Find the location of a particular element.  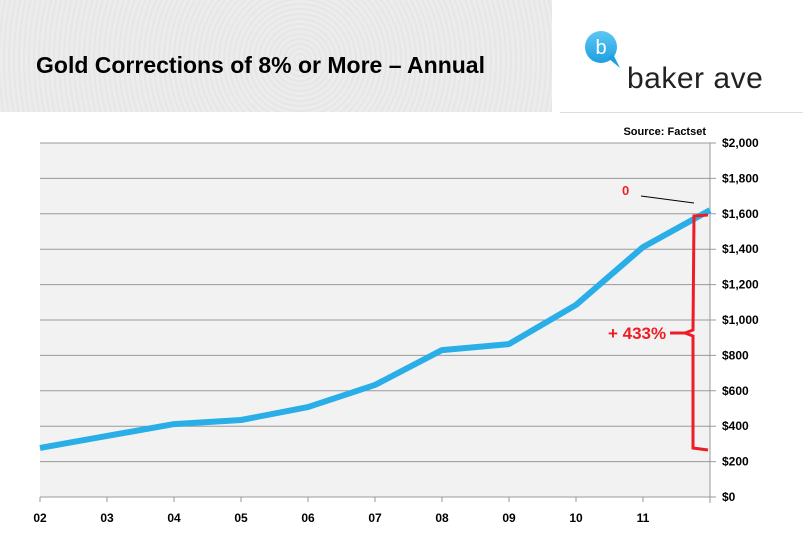

x-tick-label: 09 is located at coordinates (509, 518).